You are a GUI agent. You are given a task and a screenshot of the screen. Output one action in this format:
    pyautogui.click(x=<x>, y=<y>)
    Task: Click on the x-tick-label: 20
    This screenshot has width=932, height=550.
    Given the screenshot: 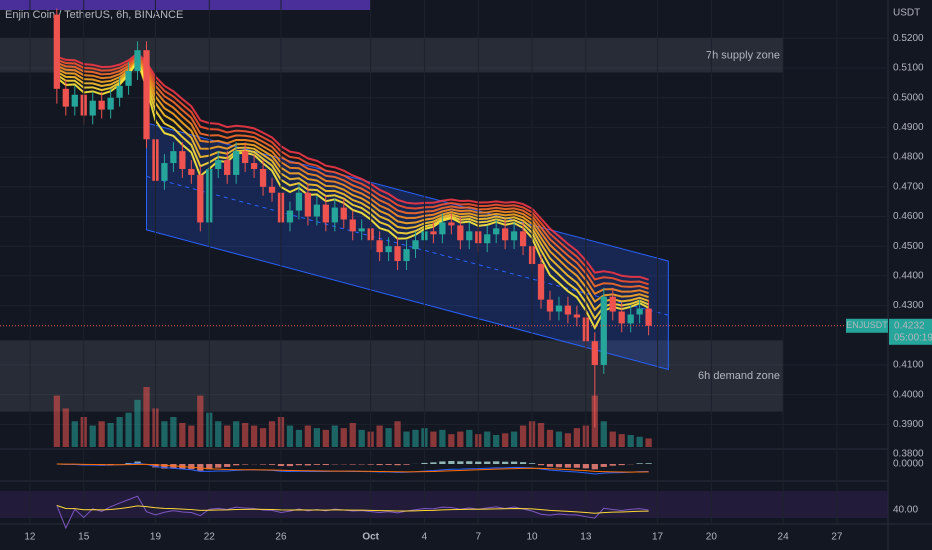 What is the action you would take?
    pyautogui.click(x=712, y=537)
    